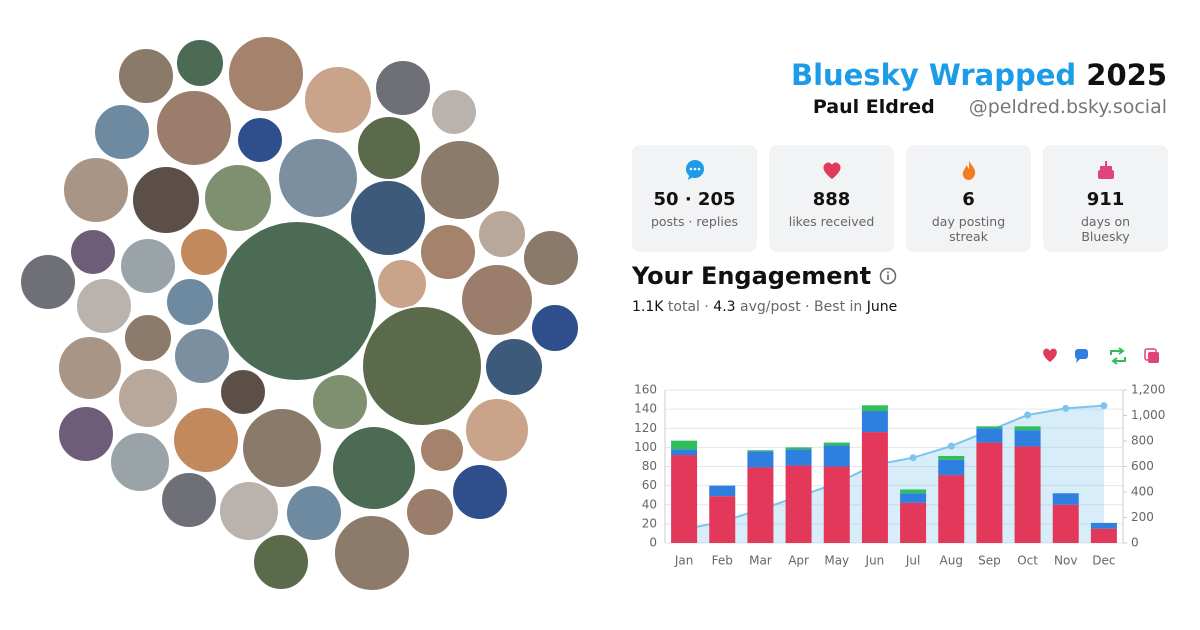  What do you see at coordinates (1148, 415) in the screenshot?
I see `y2-tick-label: 1,000` at bounding box center [1148, 415].